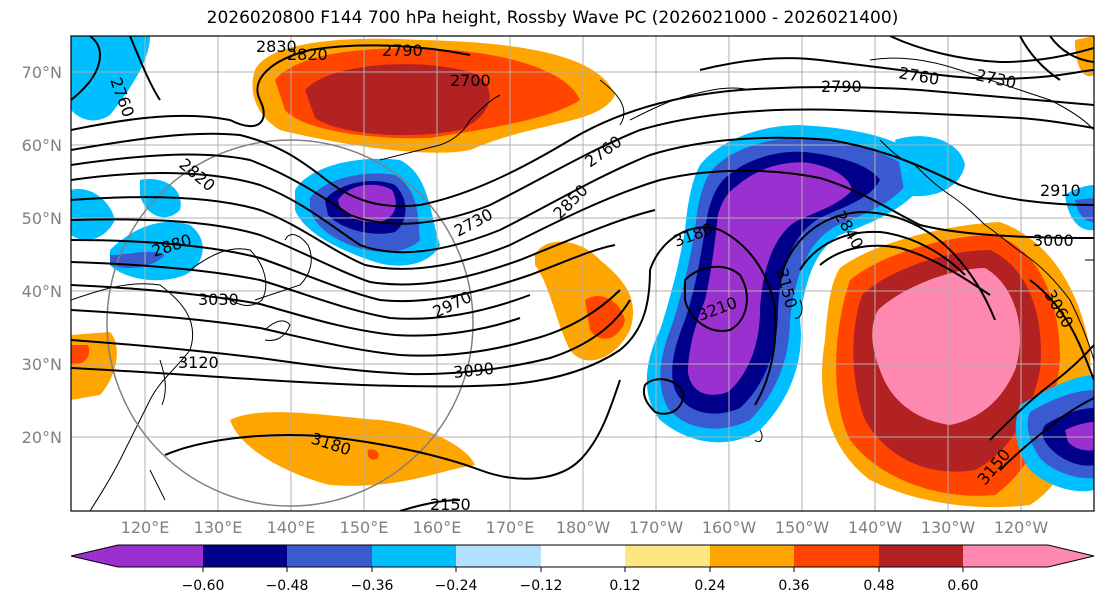 This screenshot has width=1105, height=604. I want to click on lon-tick-label: 150°W, so click(802, 527).